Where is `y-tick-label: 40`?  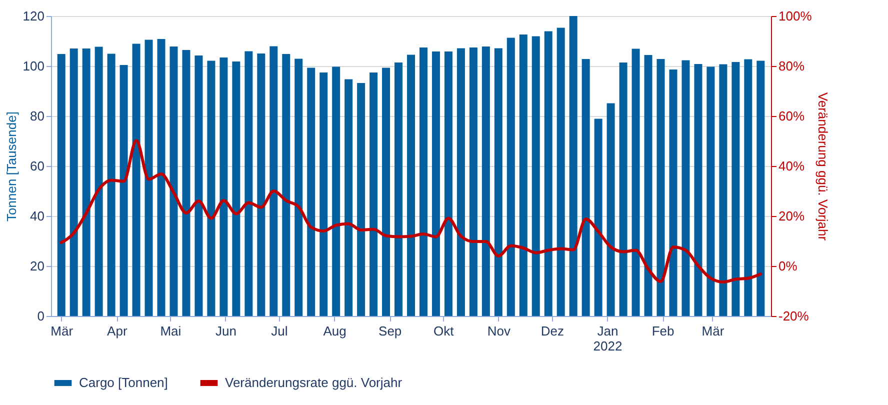
y-tick-label: 40 is located at coordinates (37, 216).